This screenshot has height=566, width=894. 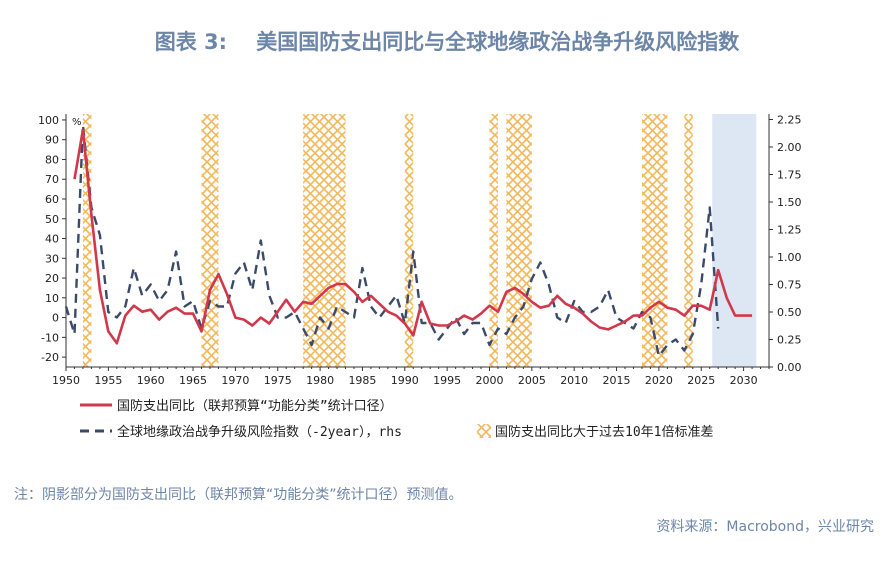 I want to click on y-left-unit: %, so click(x=77, y=122).